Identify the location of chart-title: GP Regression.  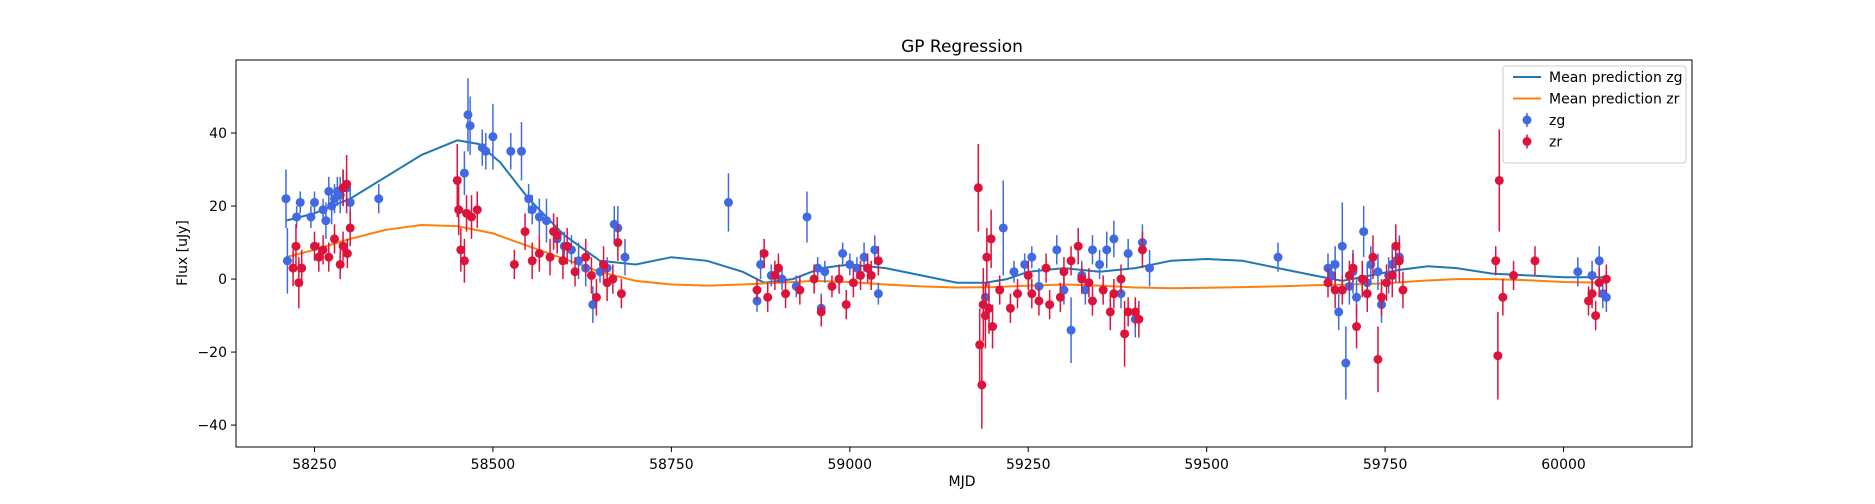
(962, 47).